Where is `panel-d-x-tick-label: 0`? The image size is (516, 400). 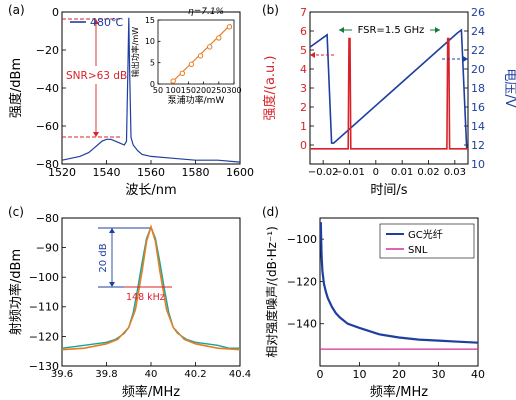 panel-d-x-tick-label: 0 is located at coordinates (320, 374).